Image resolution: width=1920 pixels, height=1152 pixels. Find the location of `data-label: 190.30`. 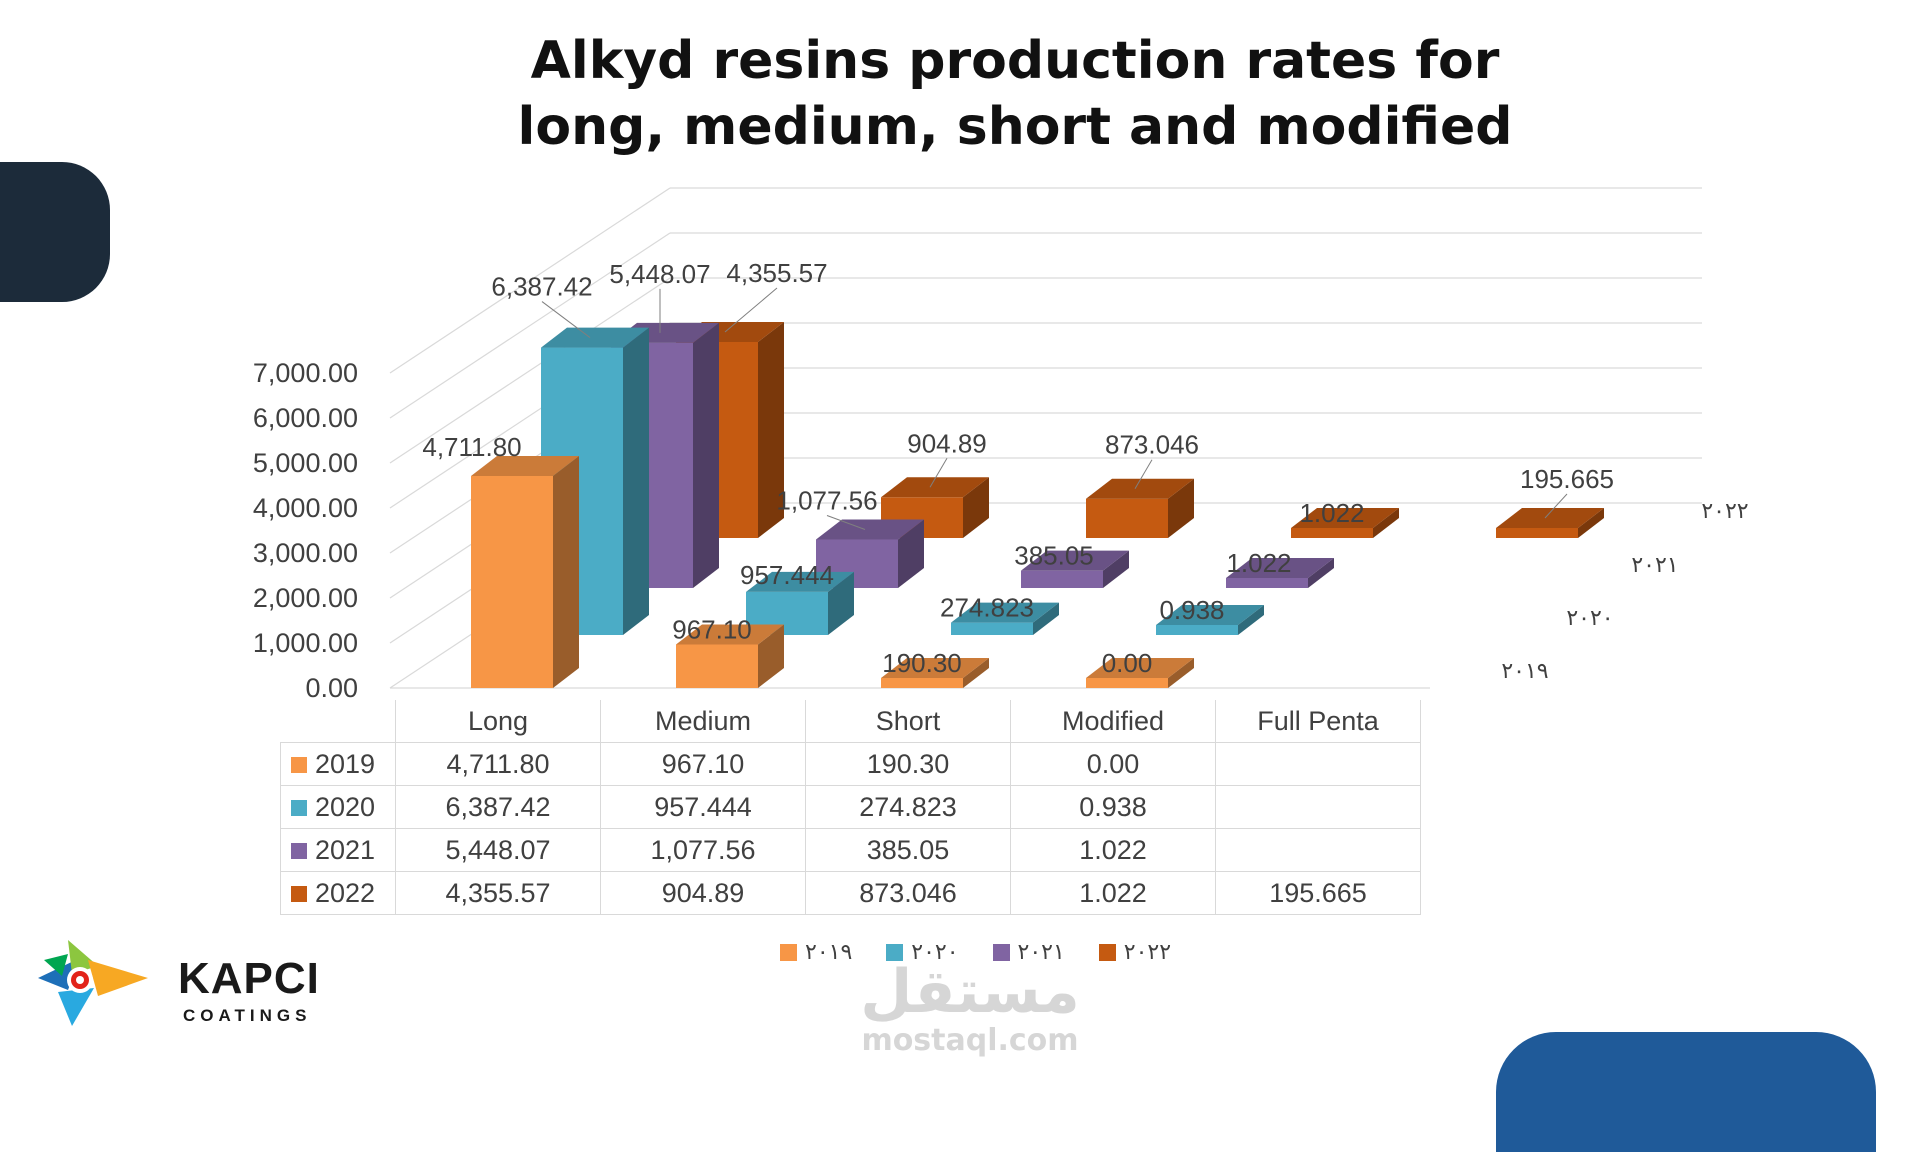

data-label: 190.30 is located at coordinates (922, 663).